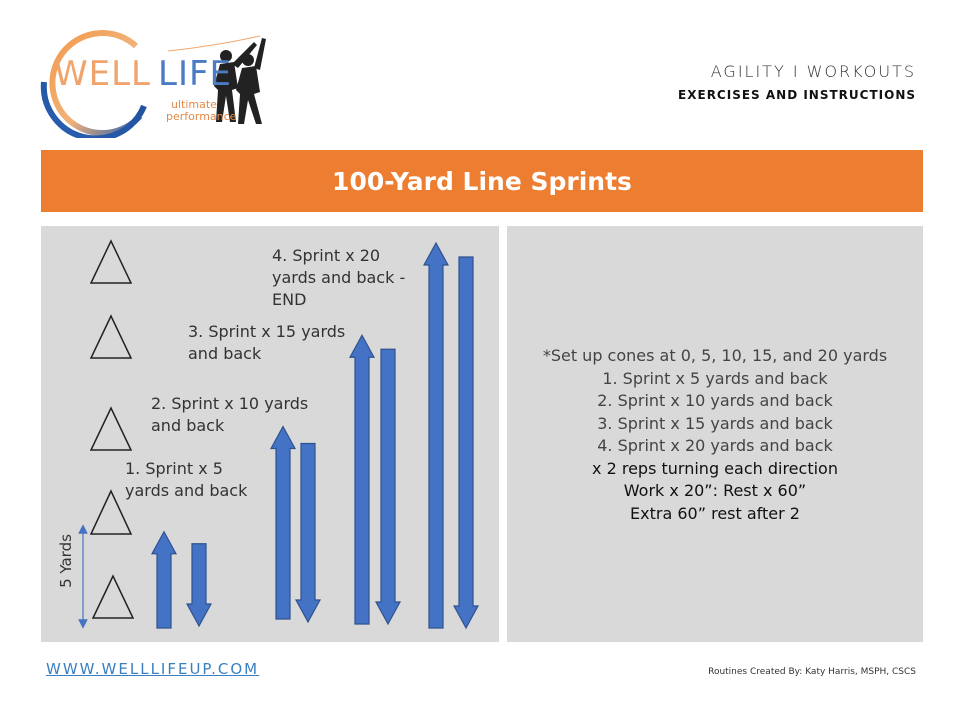 This screenshot has height=720, width=960. What do you see at coordinates (715, 400) in the screenshot?
I see `instruction-line: 2. Sprint x 10 yards and back` at bounding box center [715, 400].